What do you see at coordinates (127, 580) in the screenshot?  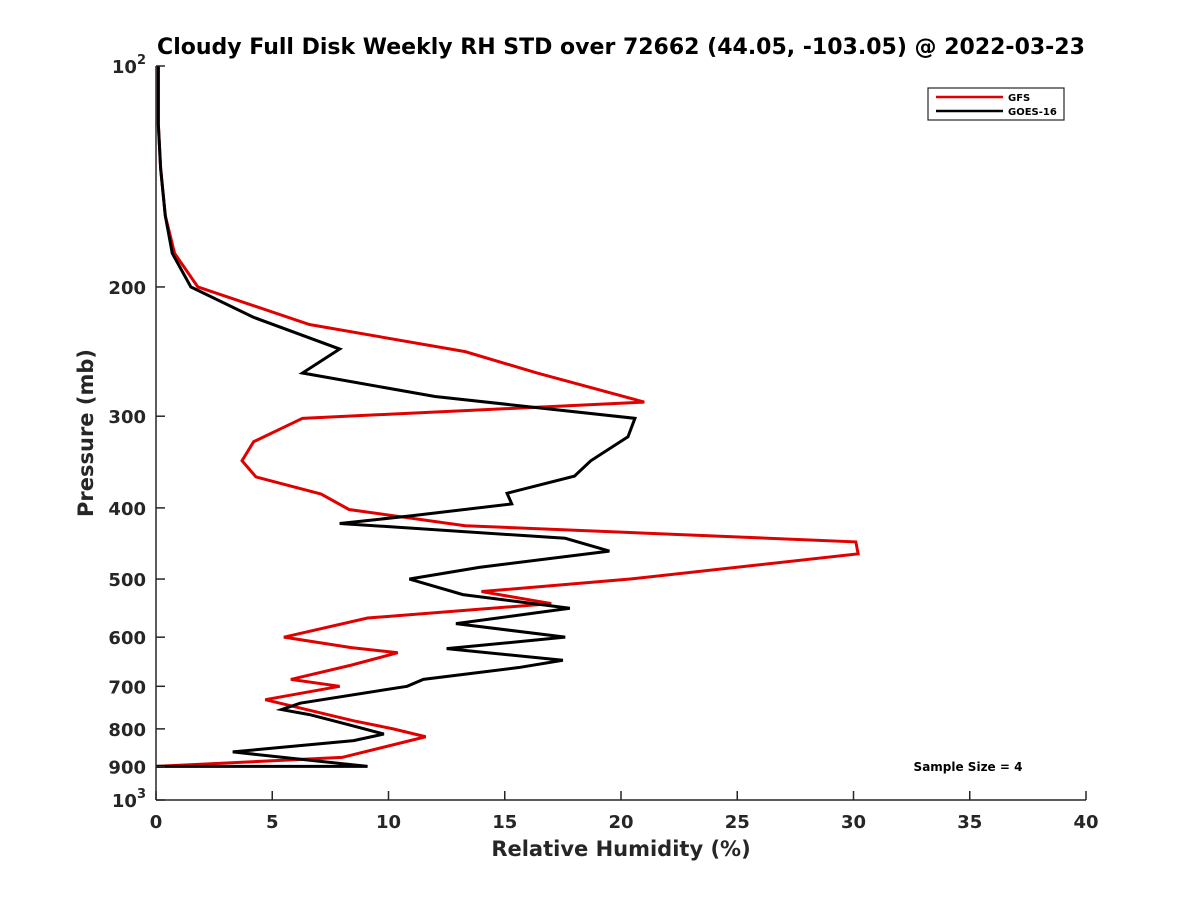 I see `y-tick-label: 500` at bounding box center [127, 580].